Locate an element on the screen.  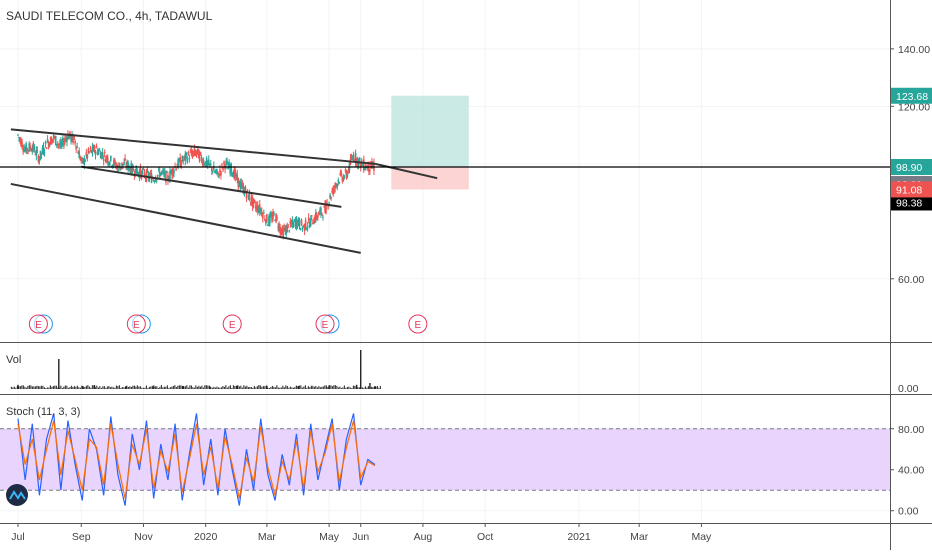
trendline is located at coordinates (406, 171).